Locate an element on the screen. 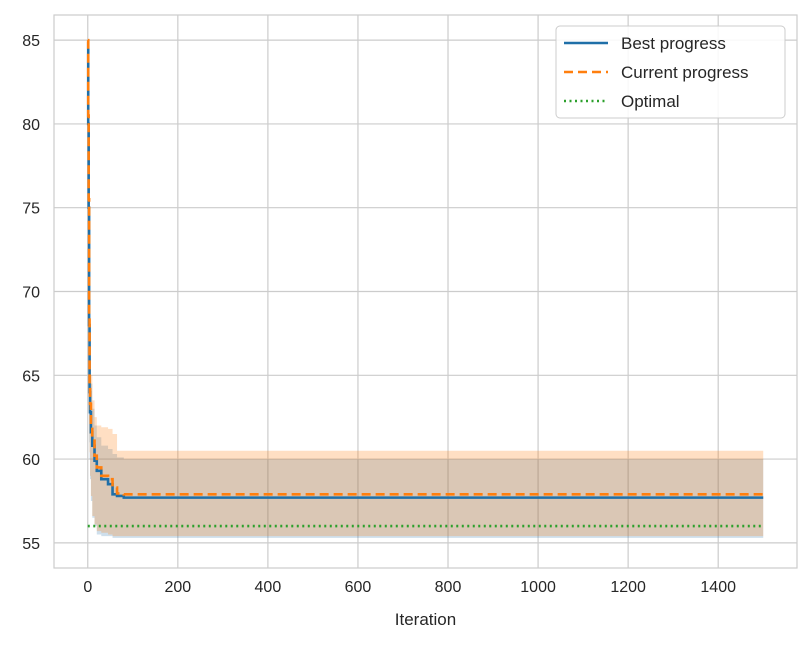  y-tick-label: 60 is located at coordinates (31, 460).